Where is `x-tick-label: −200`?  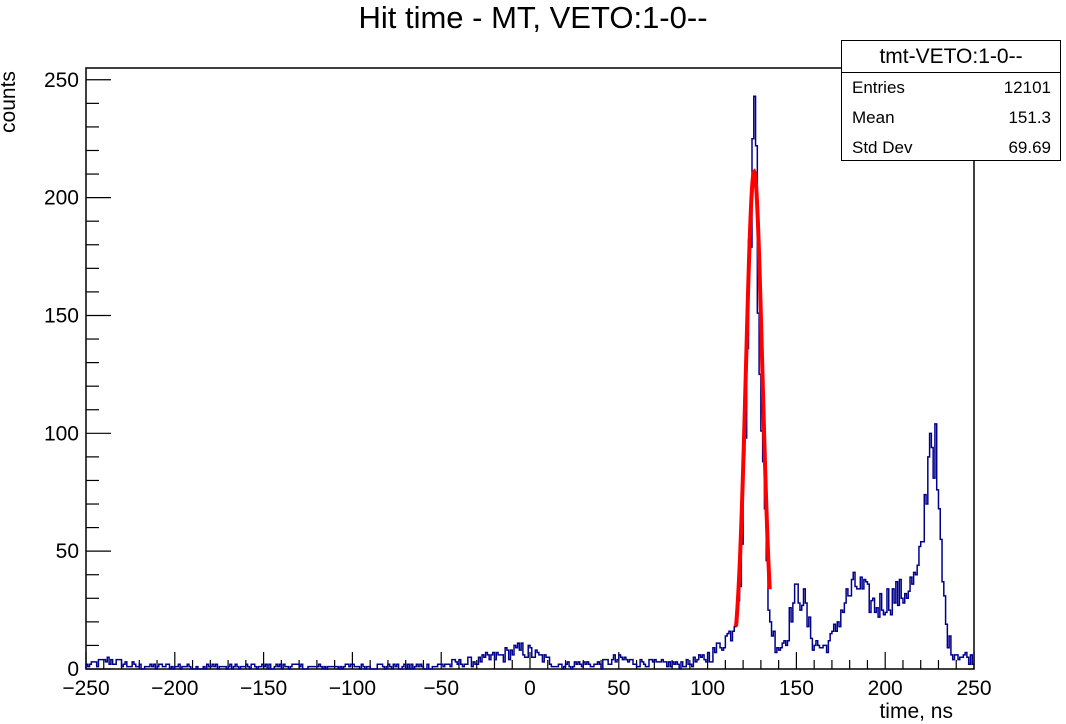 x-tick-label: −200 is located at coordinates (174, 688).